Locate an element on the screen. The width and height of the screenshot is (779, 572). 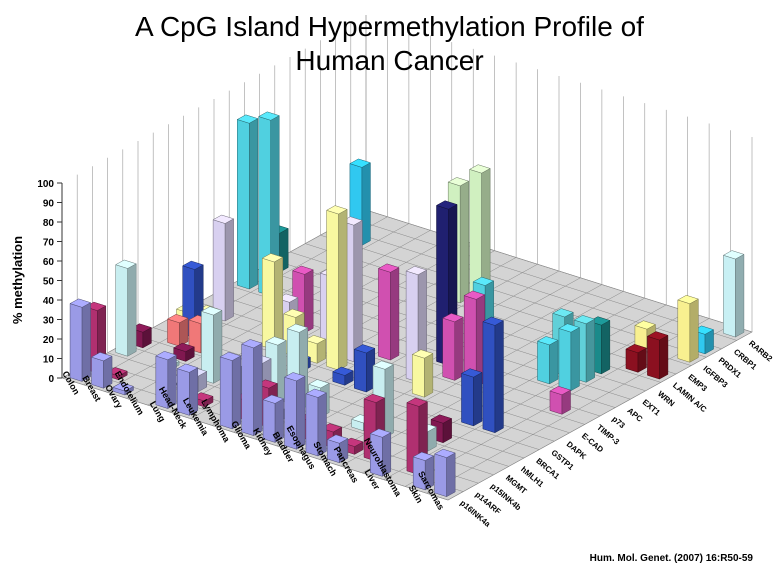
bar-Sarcomas-RARB2 is located at coordinates (733, 294).